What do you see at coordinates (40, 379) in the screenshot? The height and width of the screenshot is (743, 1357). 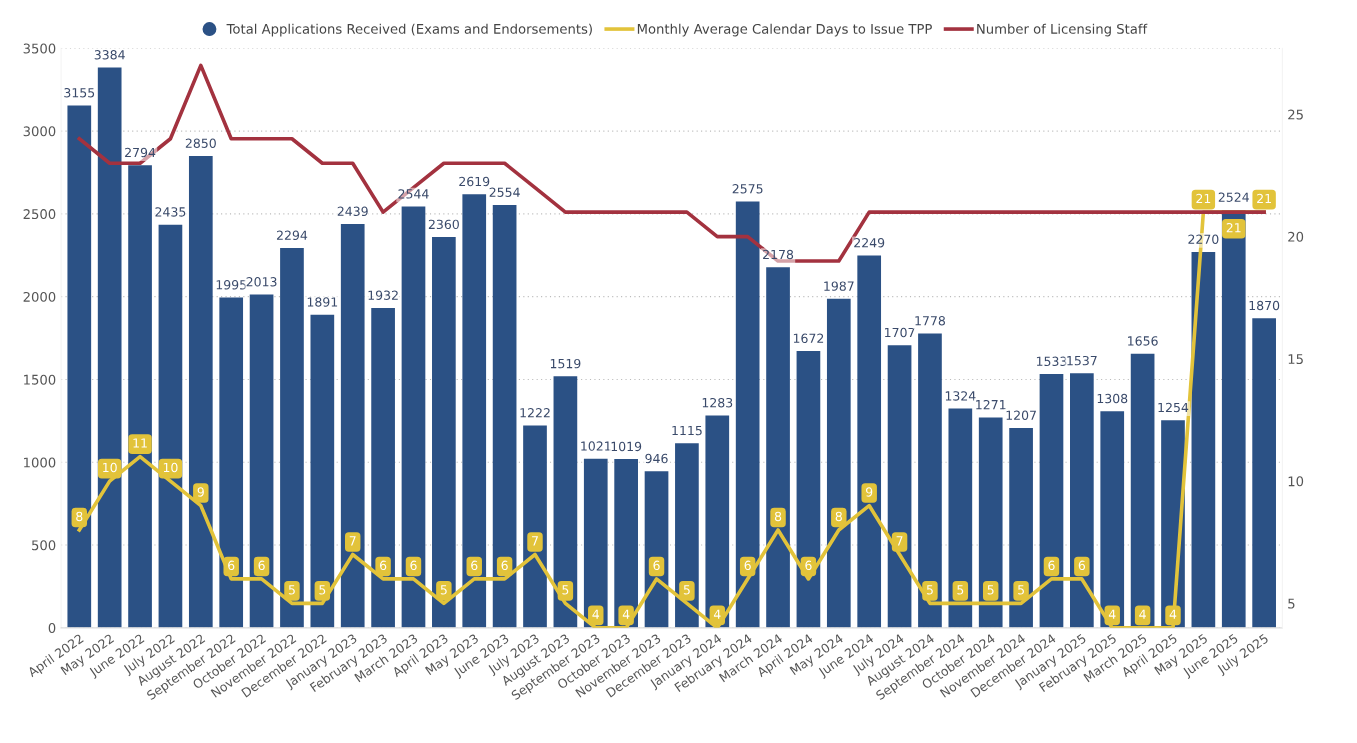 I see `y-tick-label: 1500` at bounding box center [40, 379].